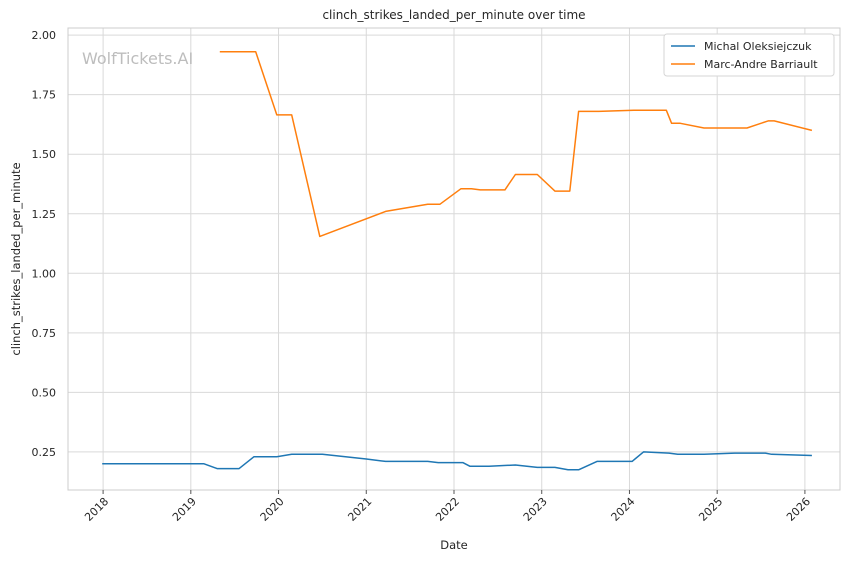  I want to click on y-tick-label: 0.75, so click(44, 333).